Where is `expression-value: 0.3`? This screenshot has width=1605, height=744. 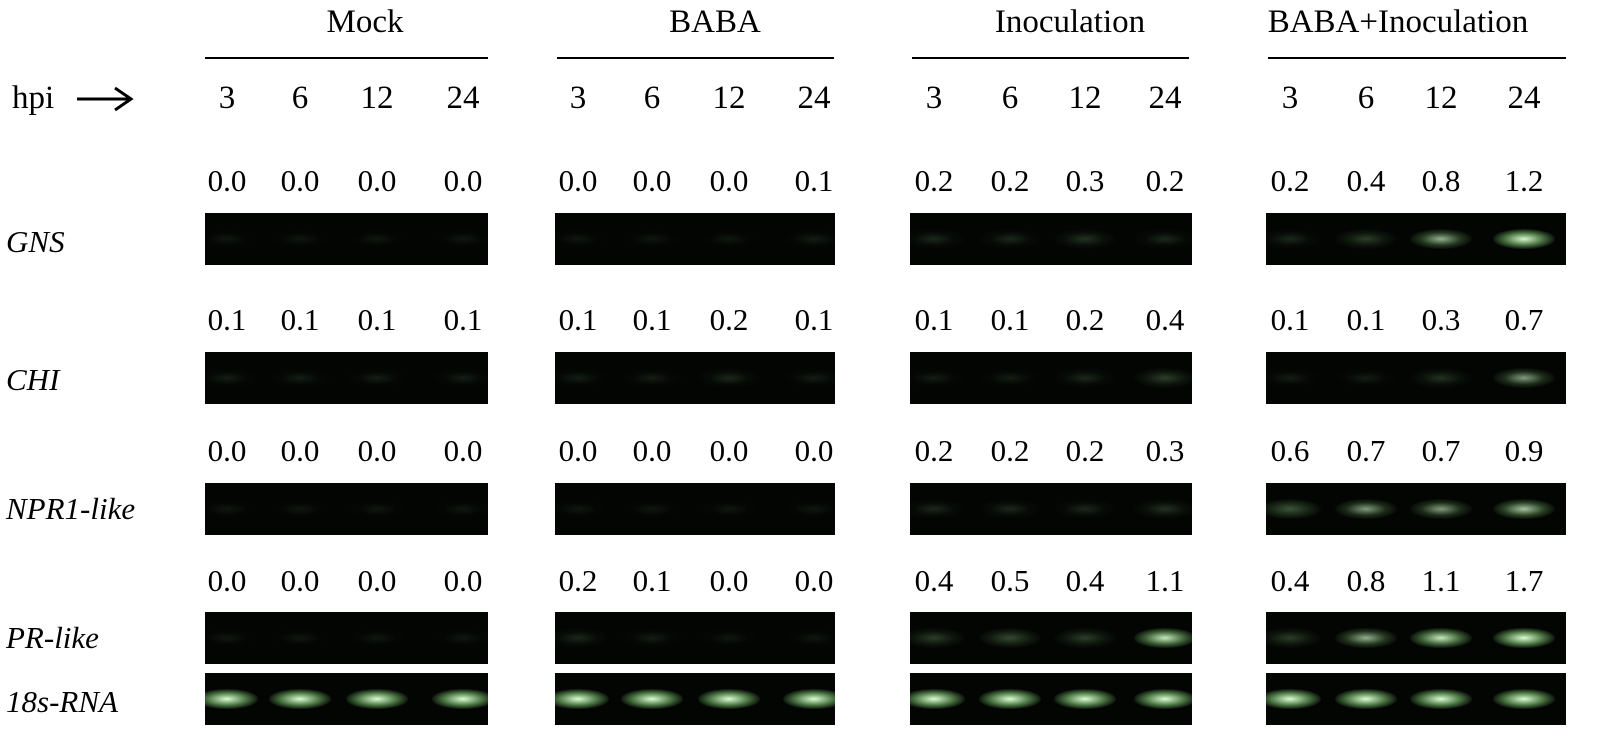
expression-value: 0.3 is located at coordinates (1165, 450).